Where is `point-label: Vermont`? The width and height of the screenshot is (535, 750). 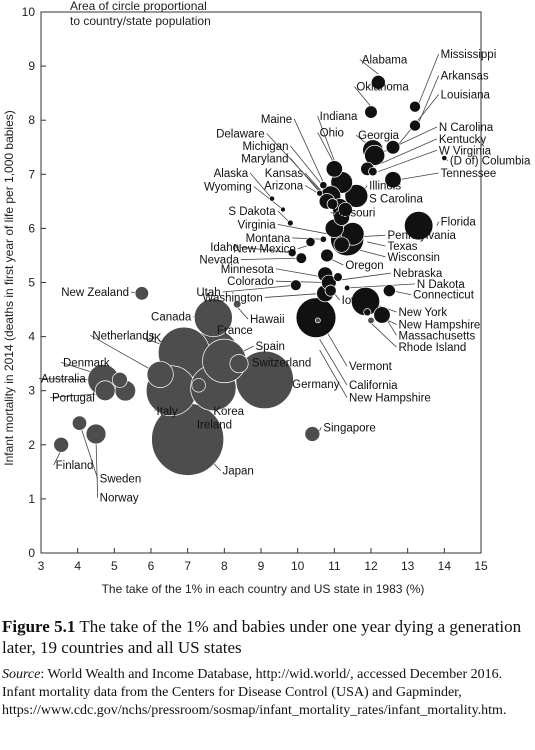
point-label: Vermont is located at coordinates (371, 367).